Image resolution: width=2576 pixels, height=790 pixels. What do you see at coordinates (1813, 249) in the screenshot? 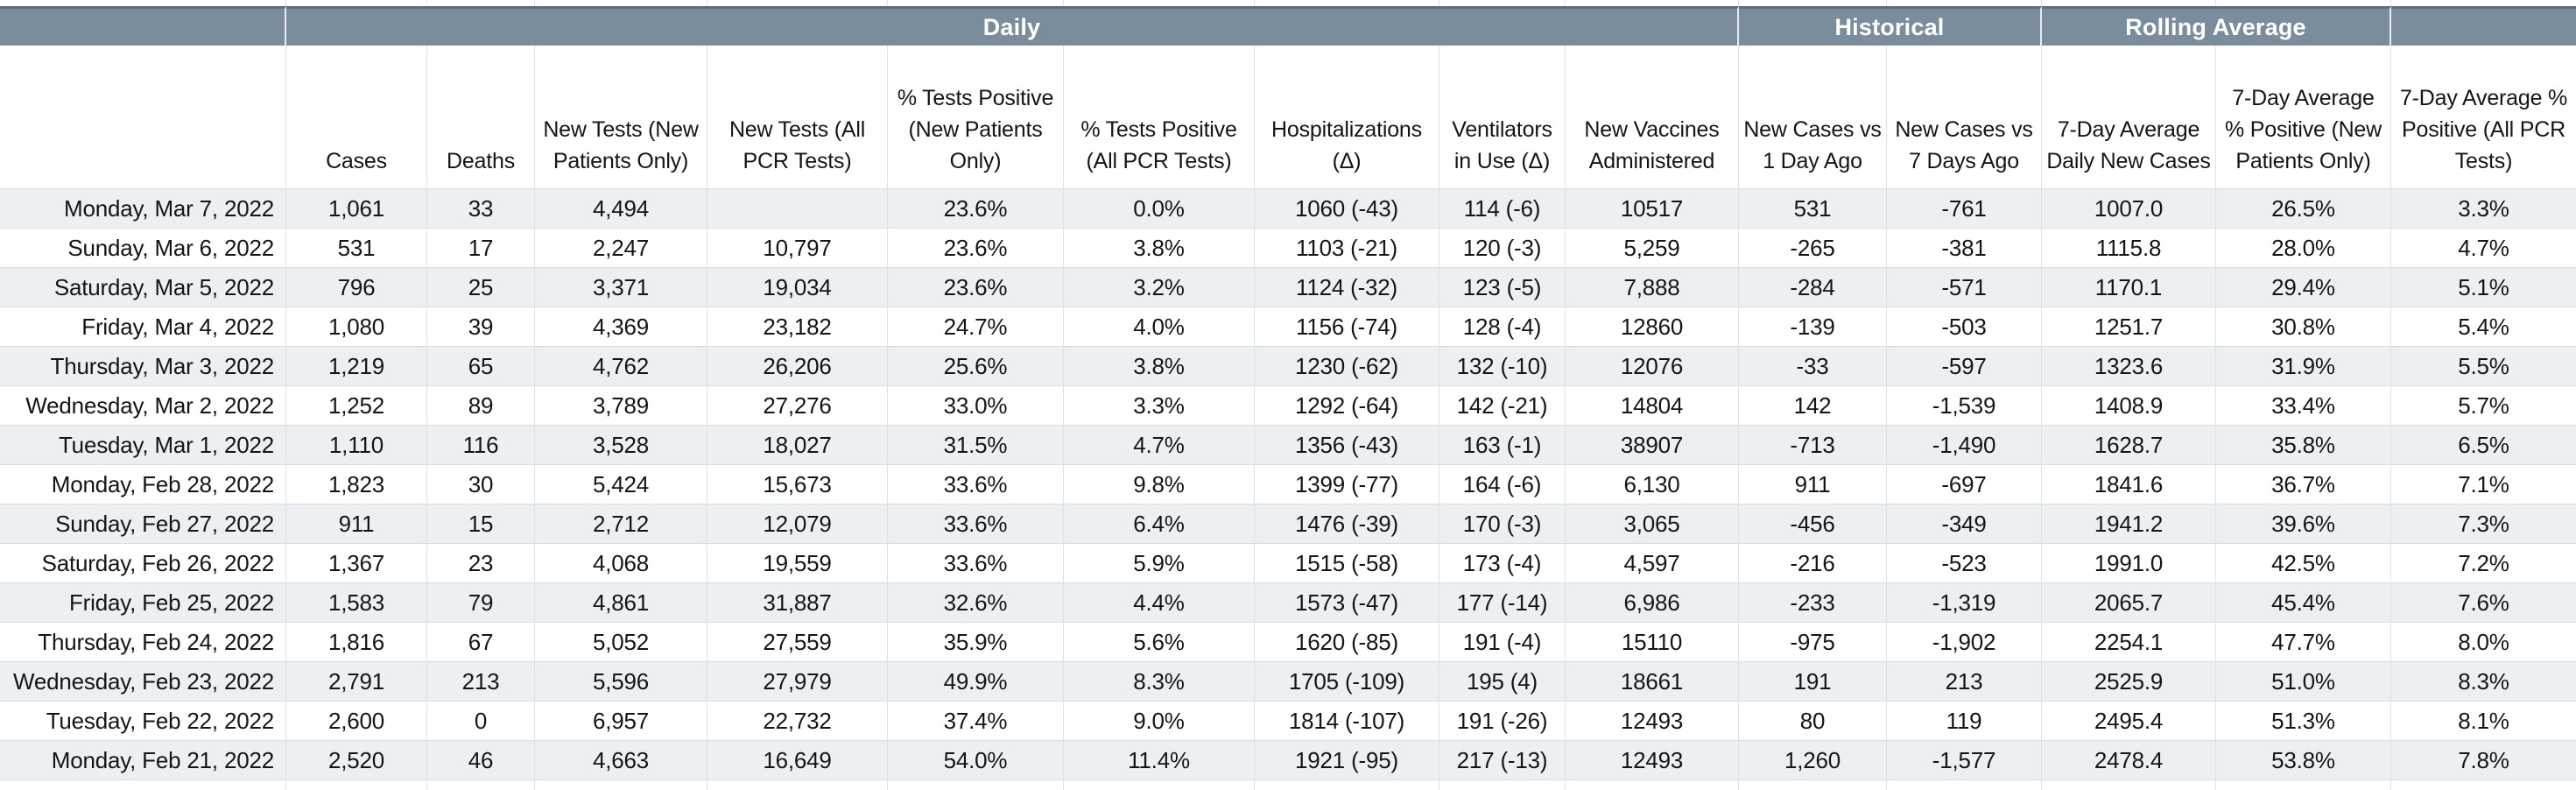
I see `cell-new-cases-vs-1-day: -265` at bounding box center [1813, 249].